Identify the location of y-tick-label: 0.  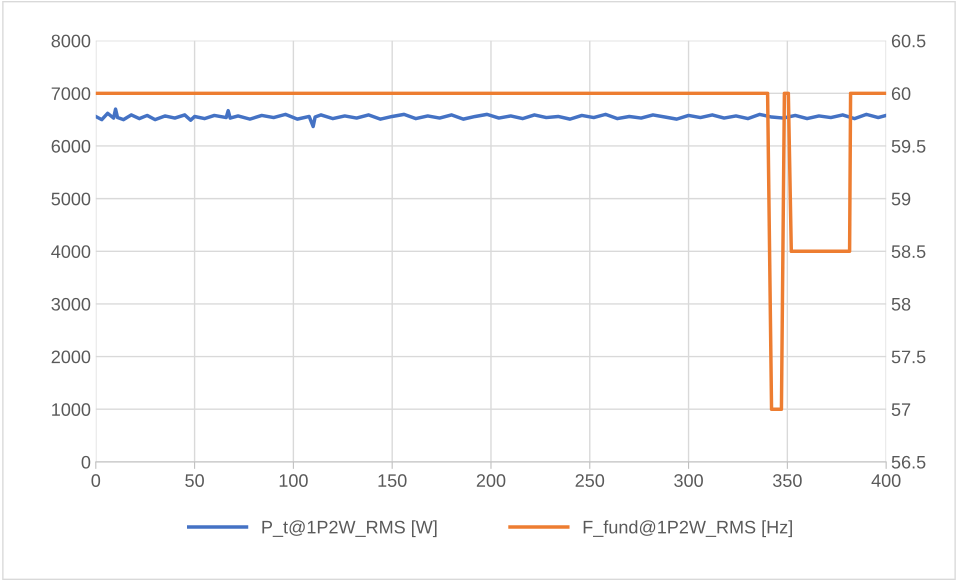
(86, 462).